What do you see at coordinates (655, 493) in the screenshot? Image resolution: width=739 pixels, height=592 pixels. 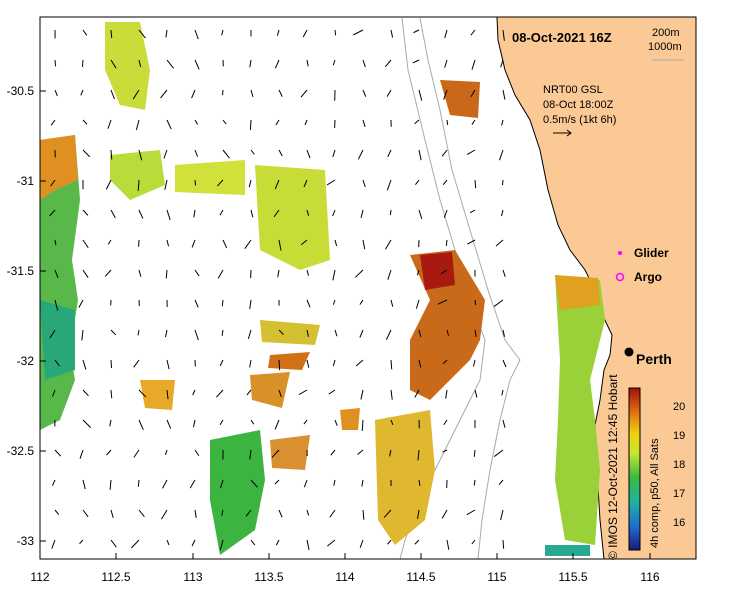 I see `colorbar-caption: 4h comp, p50, All Sats` at bounding box center [655, 493].